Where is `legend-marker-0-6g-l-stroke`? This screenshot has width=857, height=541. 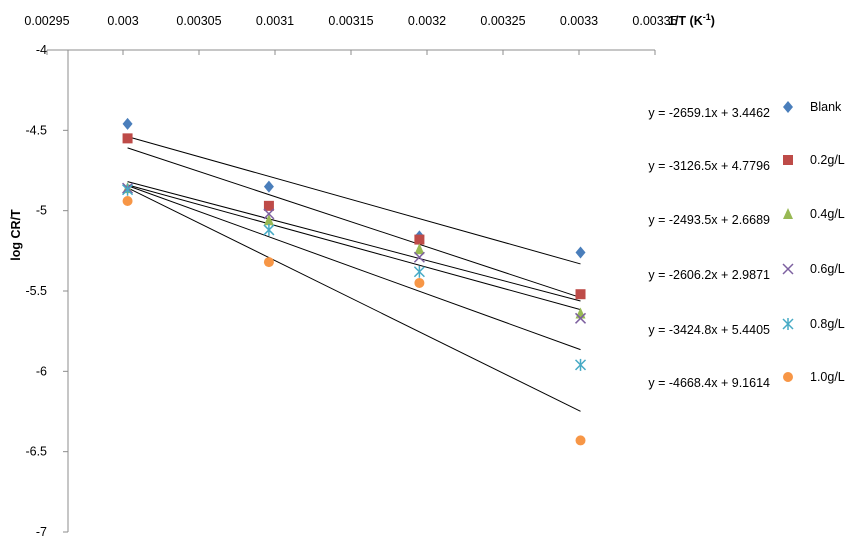
legend-marker-0-6g-l-stroke is located at coordinates (788, 269).